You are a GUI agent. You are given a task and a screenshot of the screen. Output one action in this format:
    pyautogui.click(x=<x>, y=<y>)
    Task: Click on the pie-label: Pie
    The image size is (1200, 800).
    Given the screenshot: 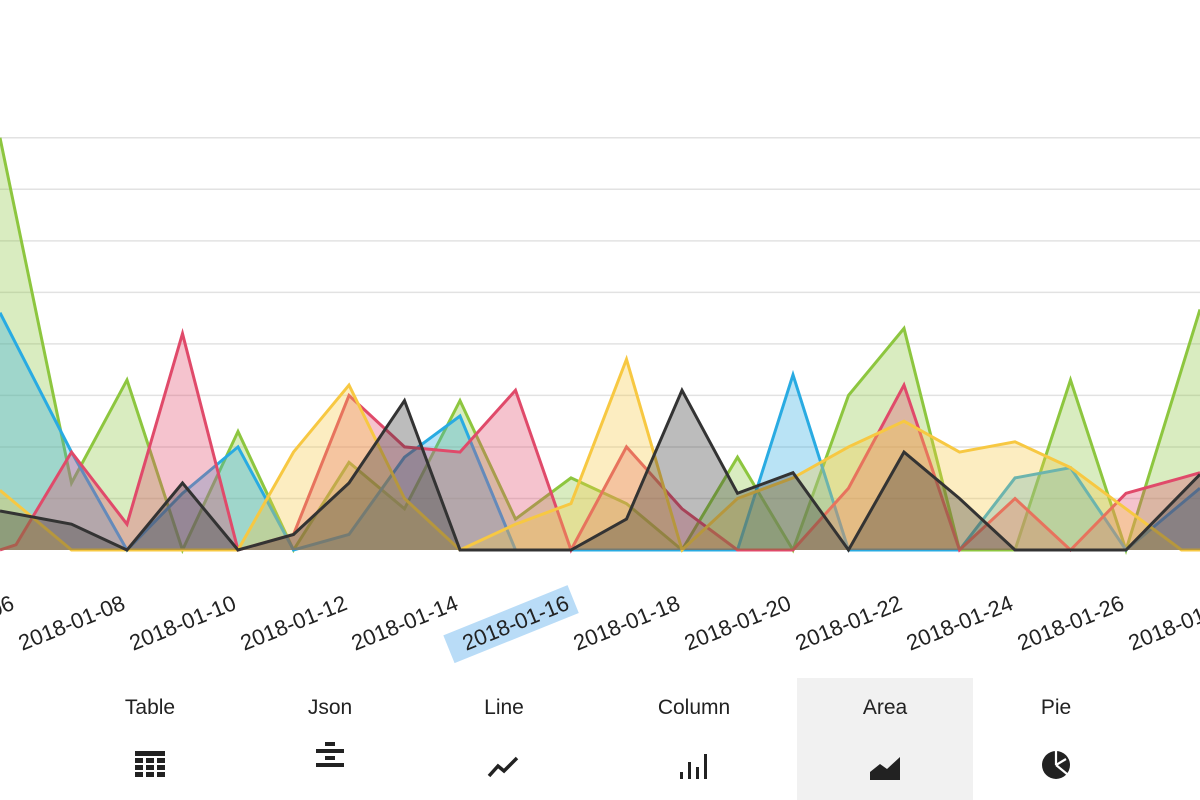 What is the action you would take?
    pyautogui.click(x=1056, y=707)
    